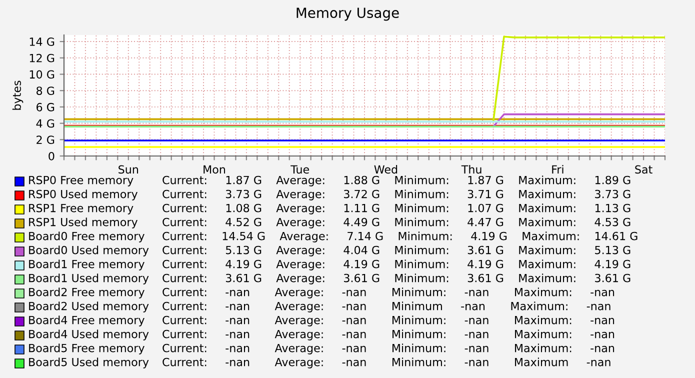 The width and height of the screenshot is (695, 378). What do you see at coordinates (400, 237) in the screenshot?
I see `text: Current: 14.54 G Average: 7.14 G Minimum: 4.19 G Maximum: 14.61 G` at bounding box center [400, 237].